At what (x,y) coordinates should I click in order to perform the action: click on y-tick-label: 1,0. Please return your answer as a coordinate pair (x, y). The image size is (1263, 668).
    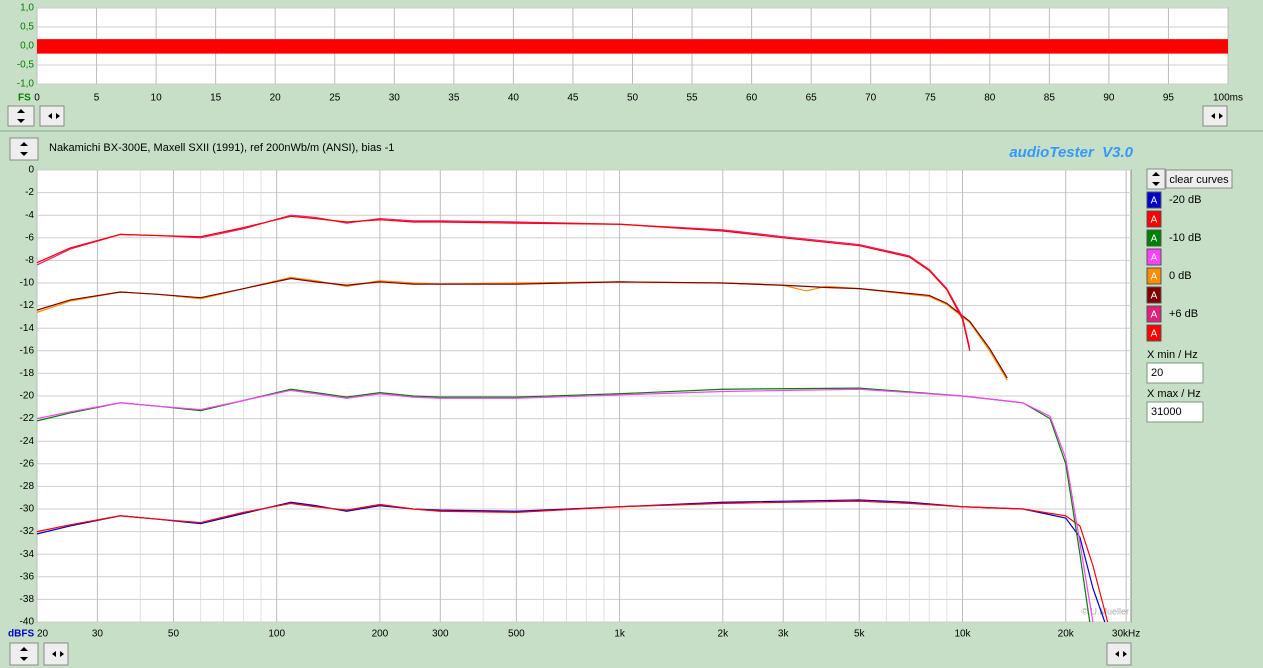
    Looking at the image, I should click on (27, 8).